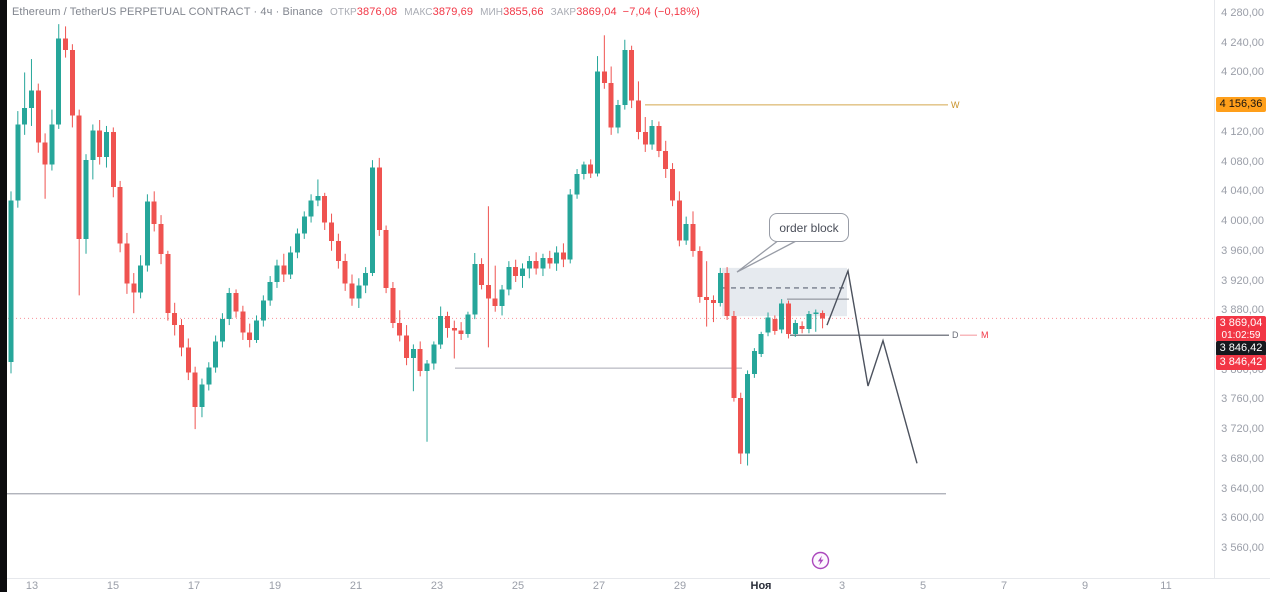 The image size is (1270, 592). What do you see at coordinates (32, 586) in the screenshot?
I see `time-tick-label: 13` at bounding box center [32, 586].